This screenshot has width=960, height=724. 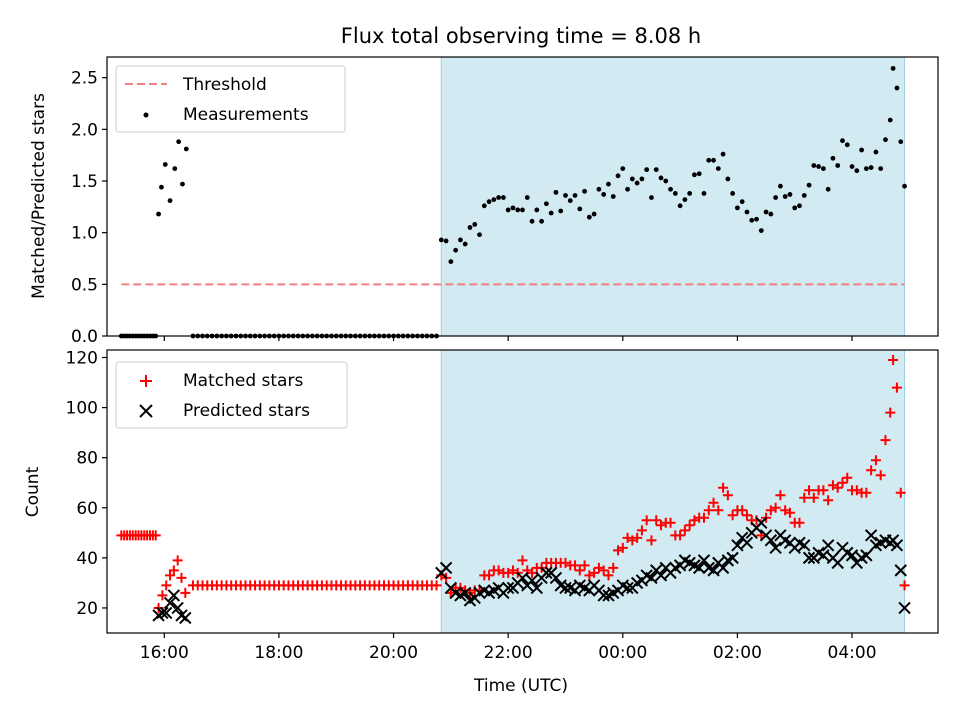 What do you see at coordinates (224, 85) in the screenshot?
I see `threshold-legend-label: Threshold` at bounding box center [224, 85].